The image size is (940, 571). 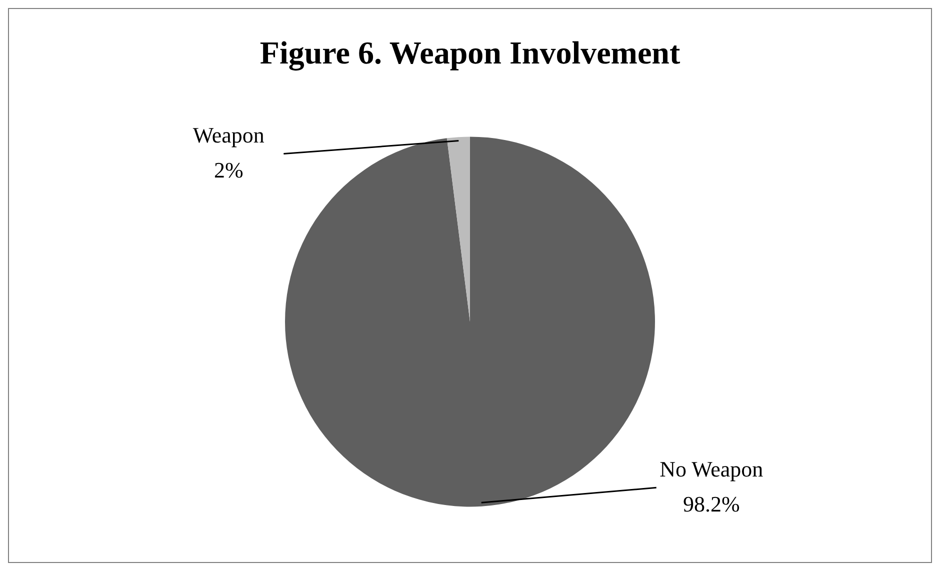 What do you see at coordinates (228, 135) in the screenshot?
I see `slice-label: Weapon` at bounding box center [228, 135].